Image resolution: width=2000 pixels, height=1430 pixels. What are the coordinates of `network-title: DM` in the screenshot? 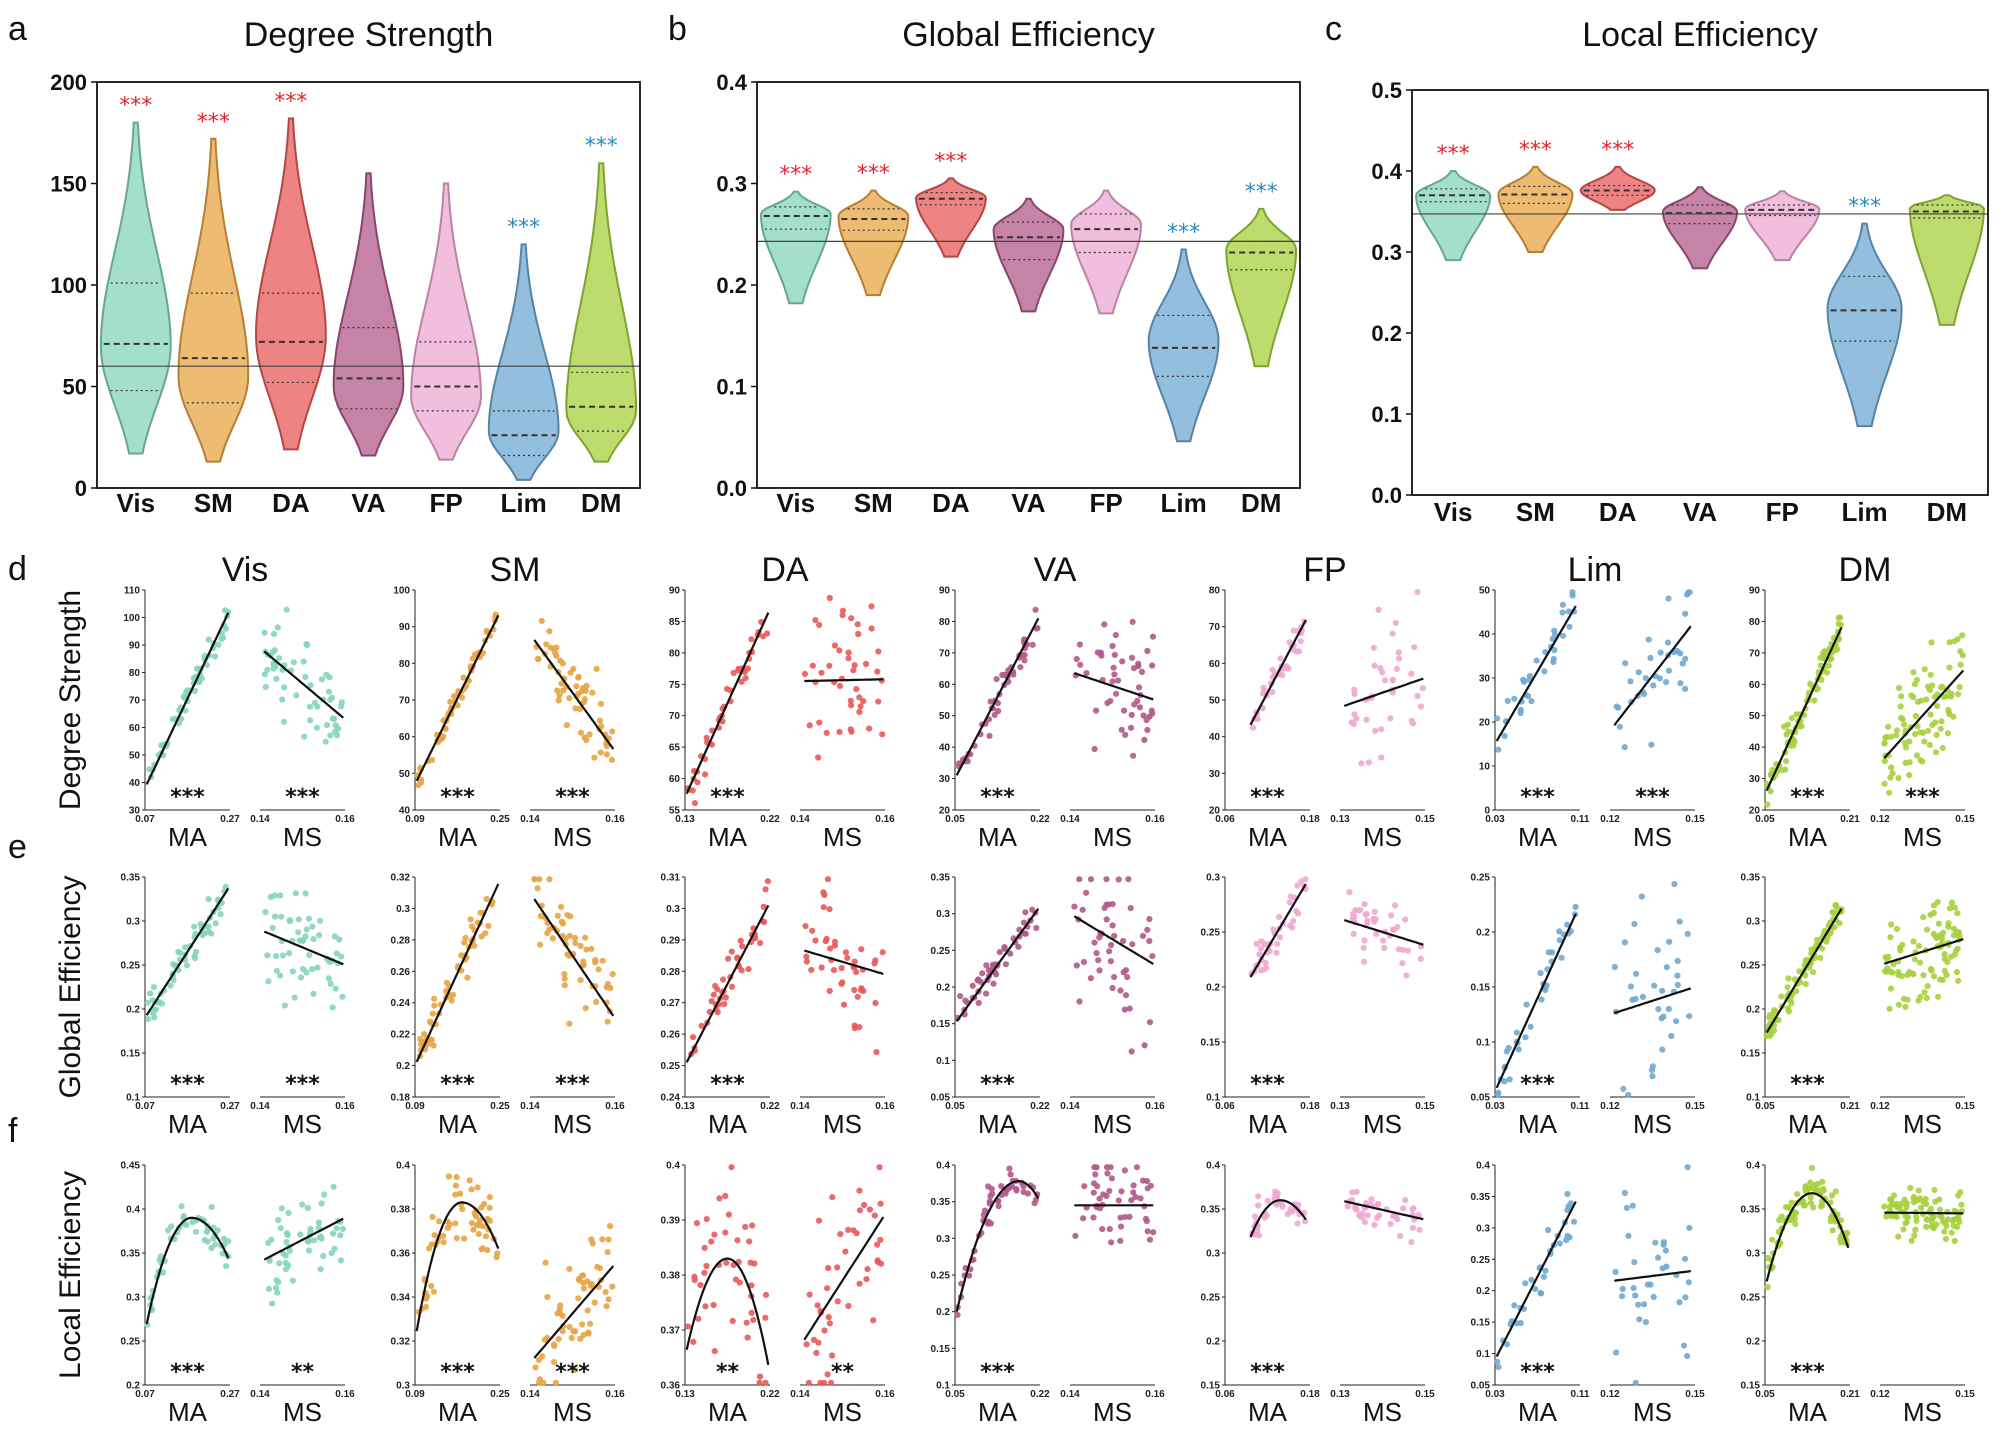 It's located at (1865, 570).